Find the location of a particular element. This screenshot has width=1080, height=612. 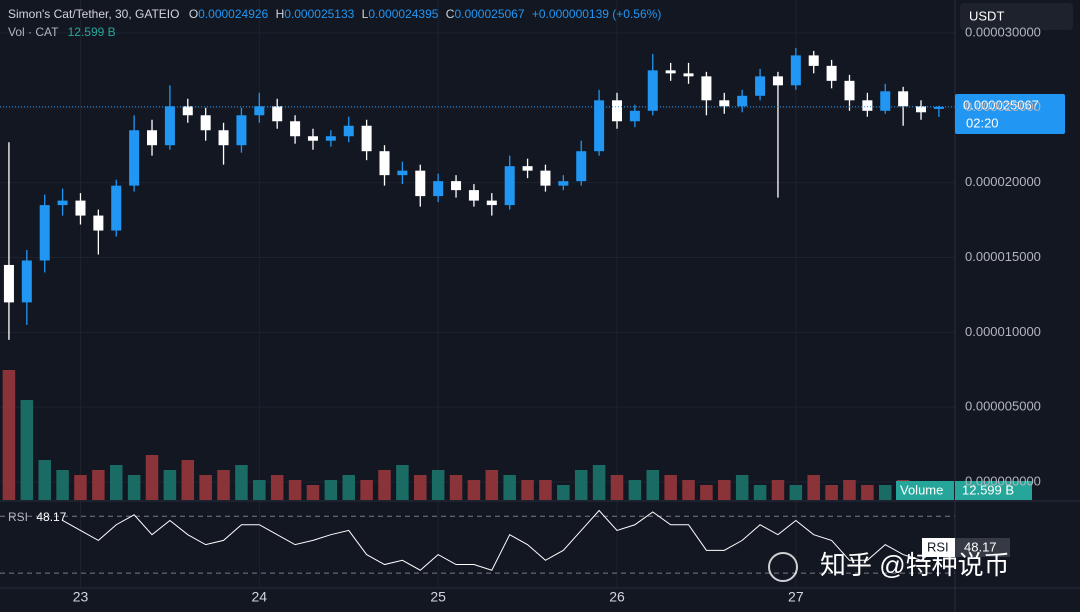

currency-button is located at coordinates (1016, 16).